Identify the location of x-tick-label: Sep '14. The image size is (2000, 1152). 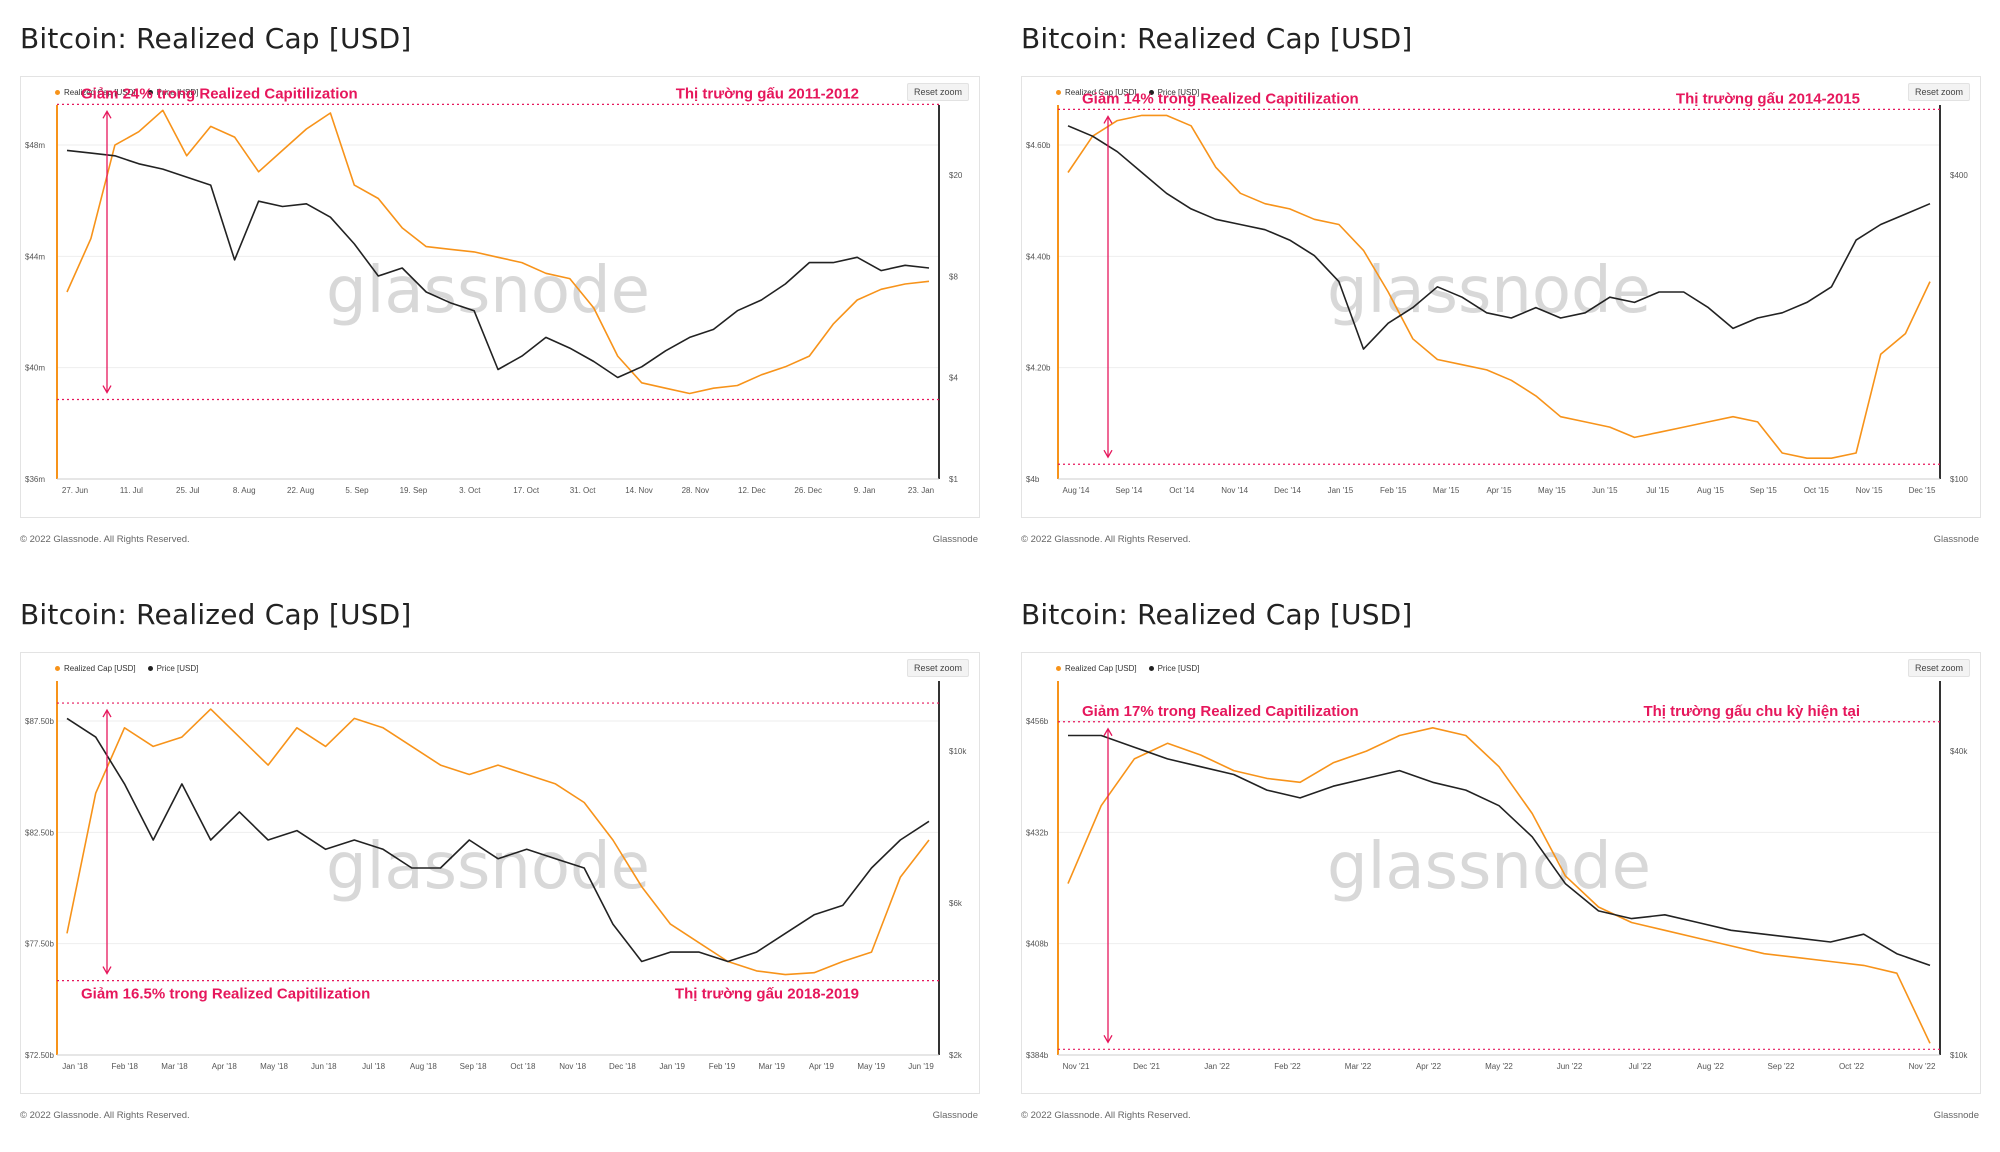
(1128, 490).